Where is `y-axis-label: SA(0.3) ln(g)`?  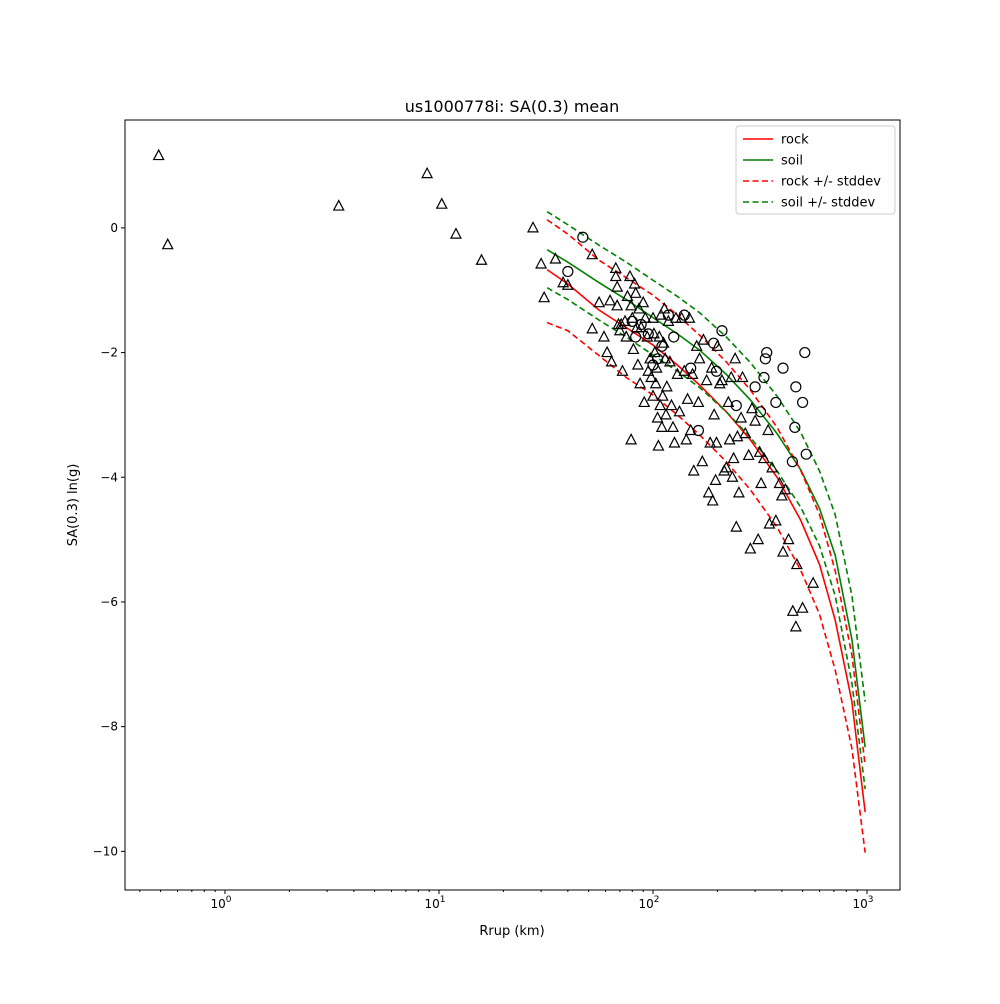 y-axis-label: SA(0.3) ln(g) is located at coordinates (73, 505).